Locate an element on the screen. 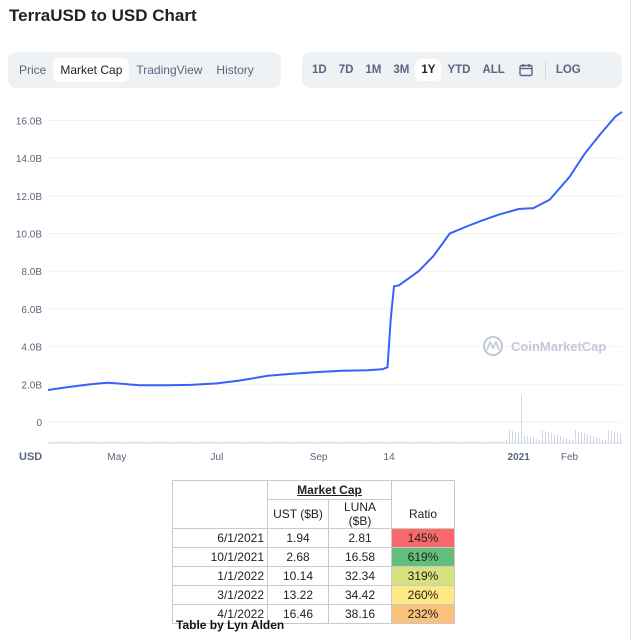 The height and width of the screenshot is (640, 631). tab-history: History is located at coordinates (235, 70).